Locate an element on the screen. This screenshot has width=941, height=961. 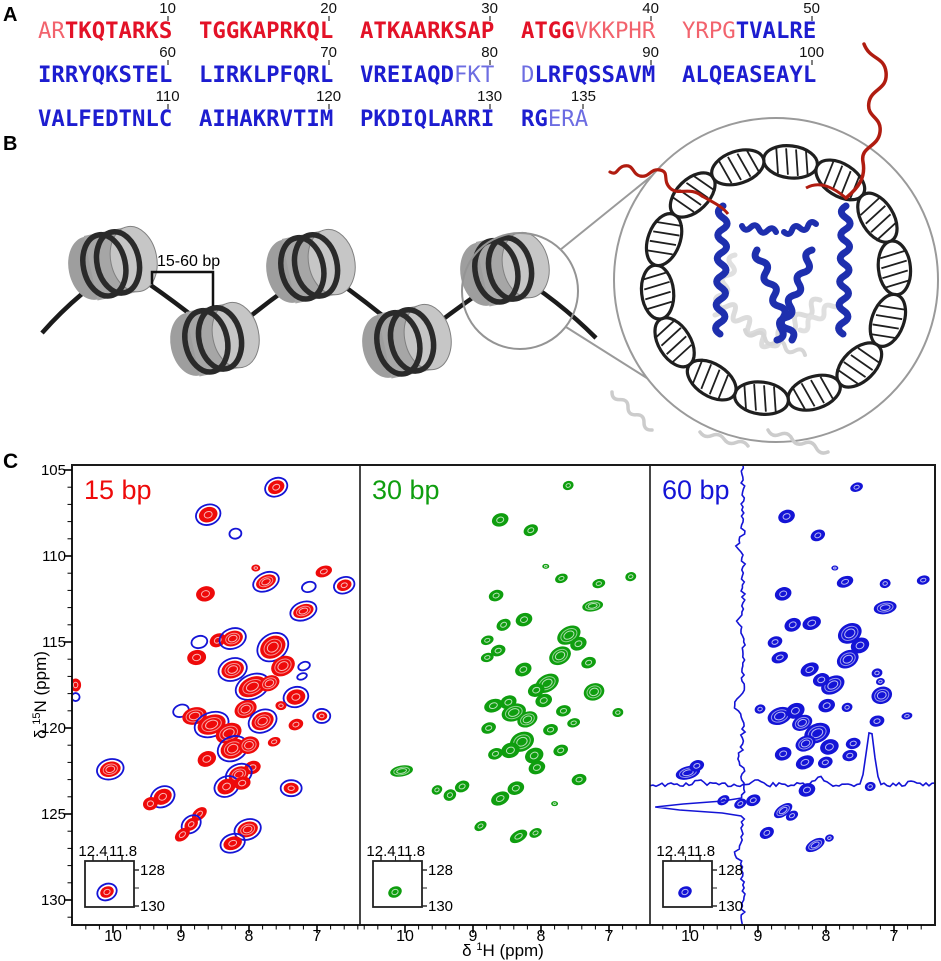
panel-a-label: A is located at coordinates (10, 15).